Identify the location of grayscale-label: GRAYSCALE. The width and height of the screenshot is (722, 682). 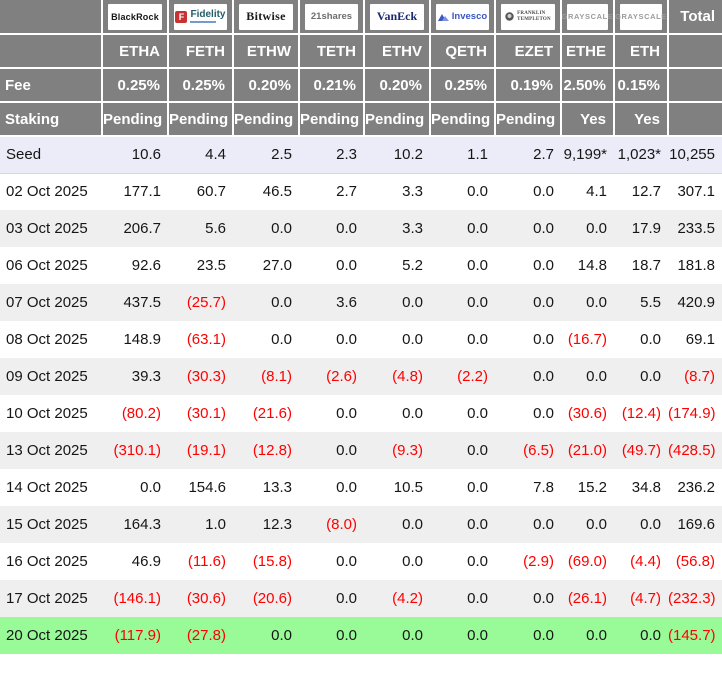
(587, 16).